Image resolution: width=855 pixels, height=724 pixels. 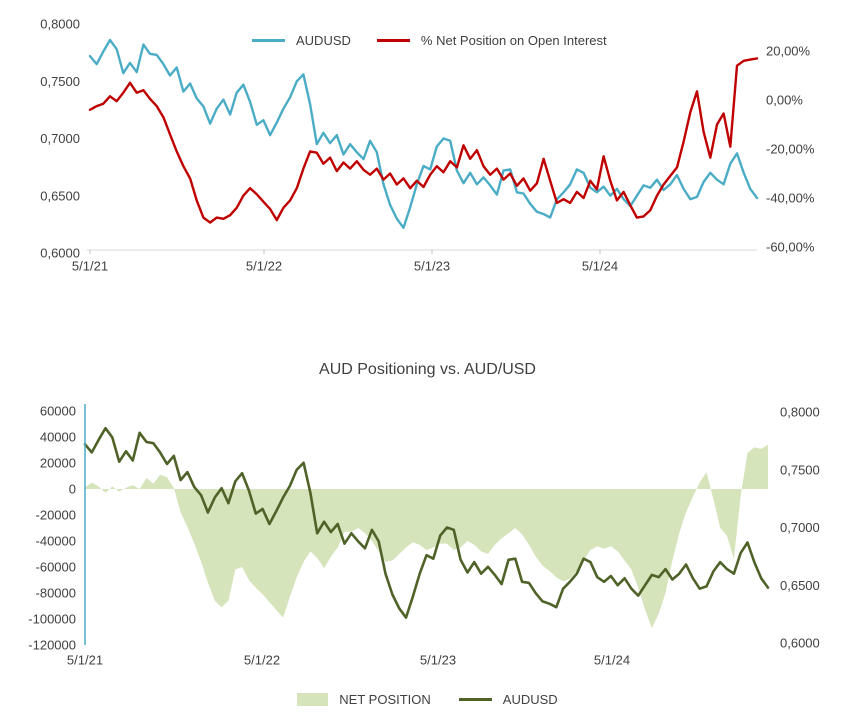 What do you see at coordinates (60, 81) in the screenshot?
I see `left-axis-tick-label: 0,7500` at bounding box center [60, 81].